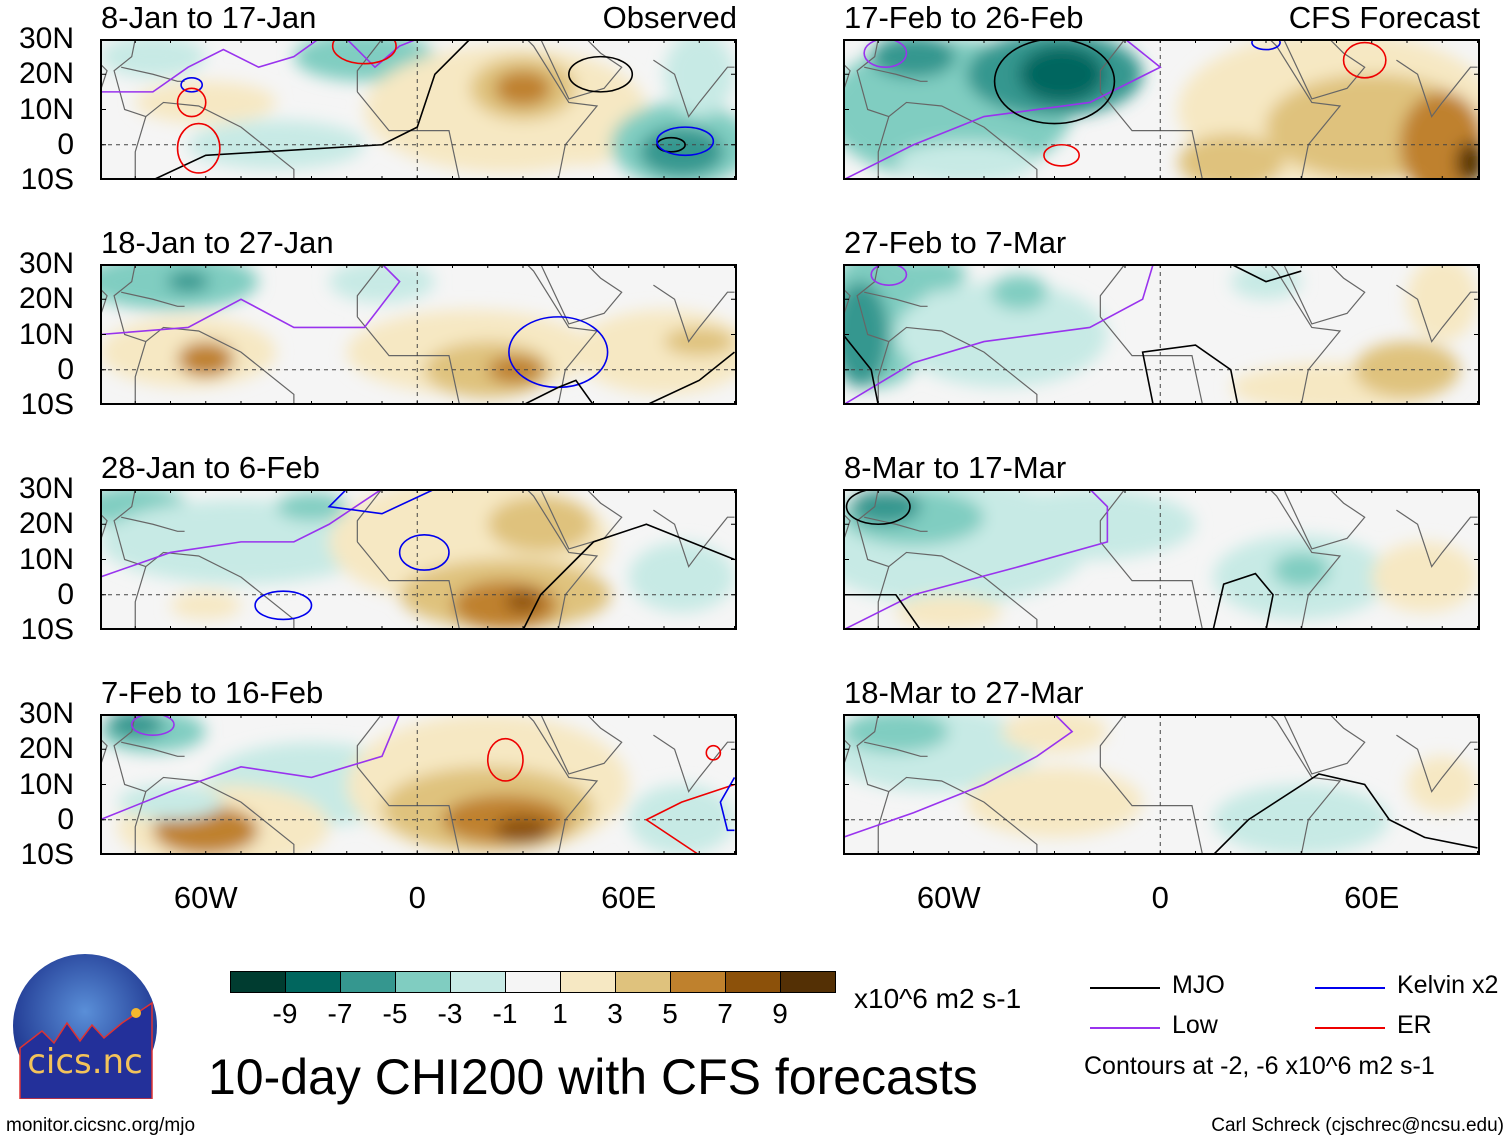 This screenshot has width=1510, height=1142. What do you see at coordinates (1160, 897) in the screenshot?
I see `lon-tick-label: 0` at bounding box center [1160, 897].